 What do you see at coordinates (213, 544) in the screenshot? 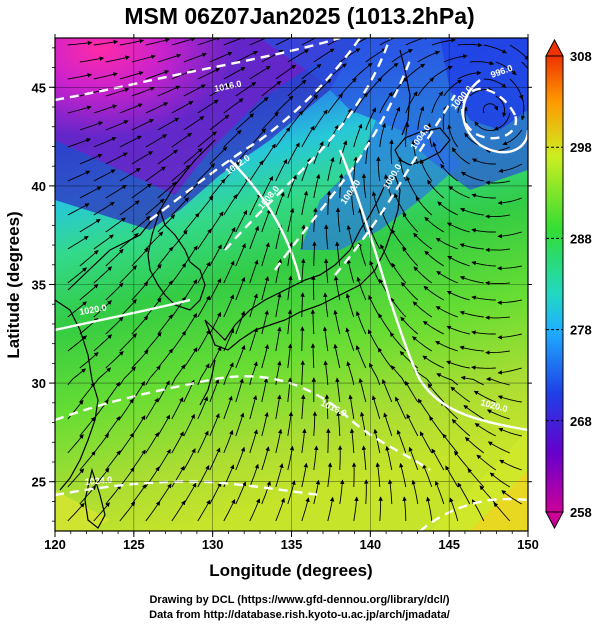
I see `x-tick-label: 130` at bounding box center [213, 544].